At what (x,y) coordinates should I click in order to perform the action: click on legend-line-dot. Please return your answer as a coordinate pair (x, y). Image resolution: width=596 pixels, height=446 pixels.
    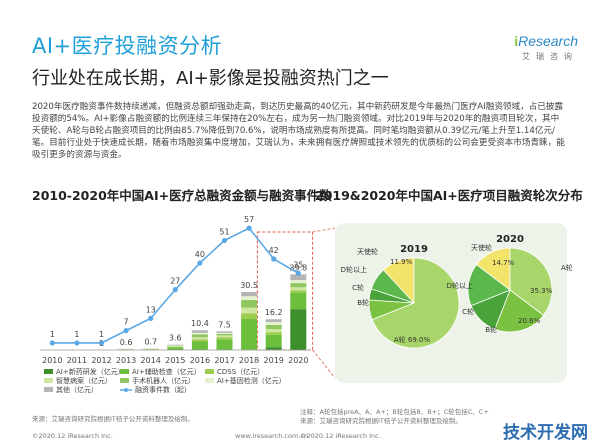
    Looking at the image, I should click on (126, 390).